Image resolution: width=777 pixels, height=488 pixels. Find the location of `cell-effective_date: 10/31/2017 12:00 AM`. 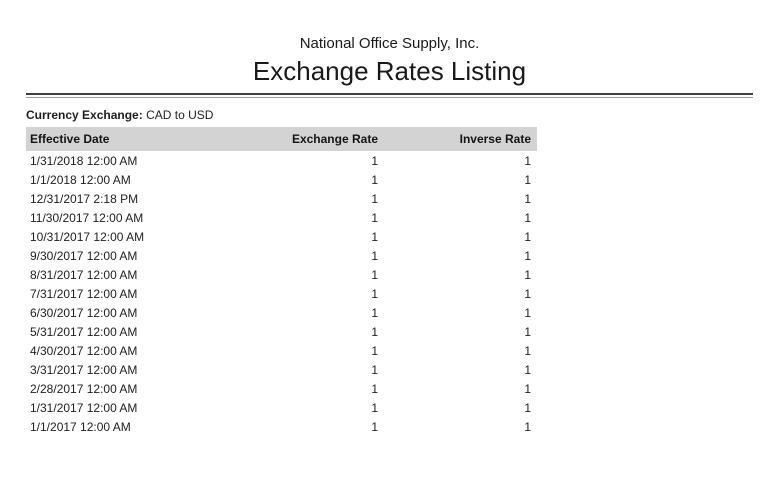

cell-effective_date: 10/31/2017 12:00 AM is located at coordinates (87, 237).